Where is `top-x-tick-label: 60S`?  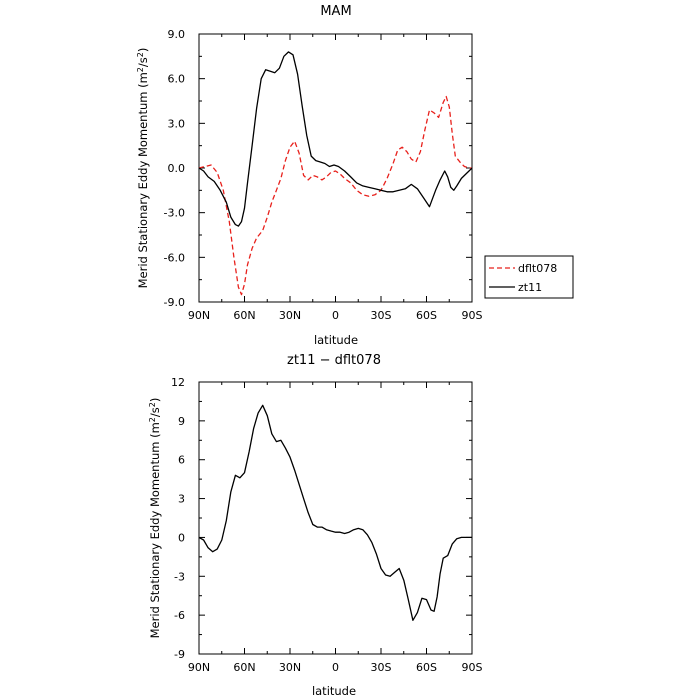
top-x-tick-label: 60S is located at coordinates (426, 315).